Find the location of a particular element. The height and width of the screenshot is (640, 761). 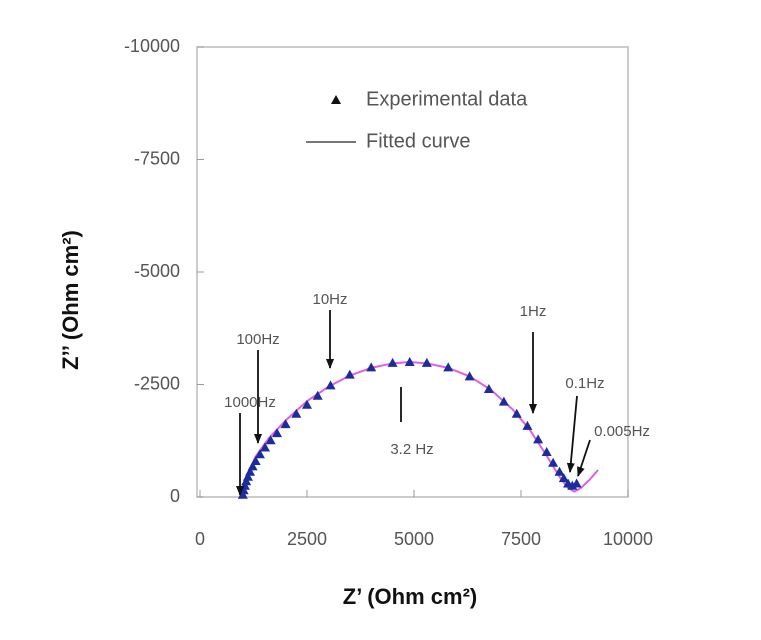

x-tick-label: 10000 is located at coordinates (628, 539).